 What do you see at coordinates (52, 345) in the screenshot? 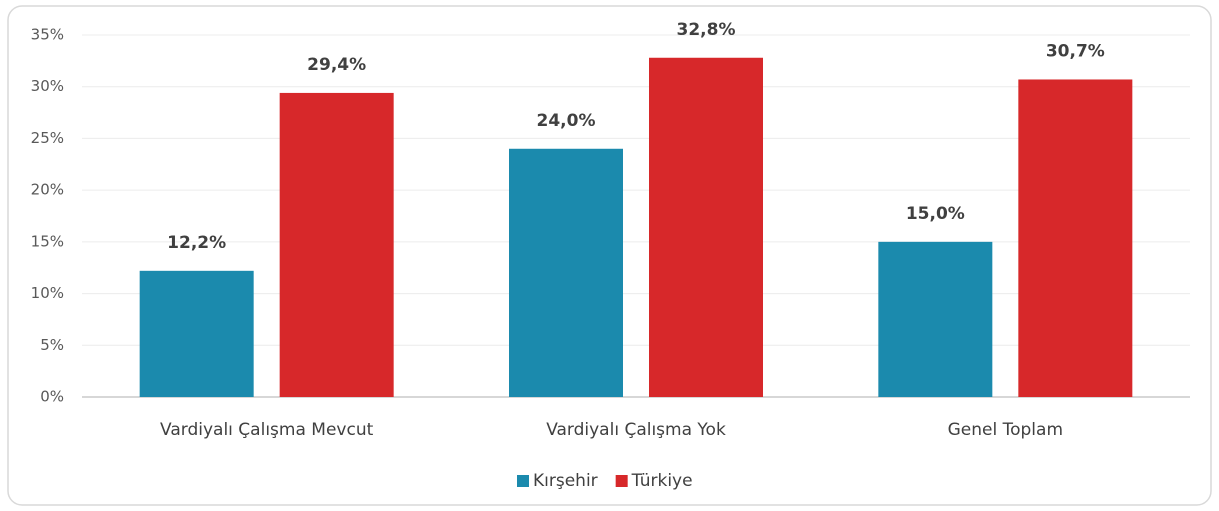
I see `y-tick-label: 5%` at bounding box center [52, 345].